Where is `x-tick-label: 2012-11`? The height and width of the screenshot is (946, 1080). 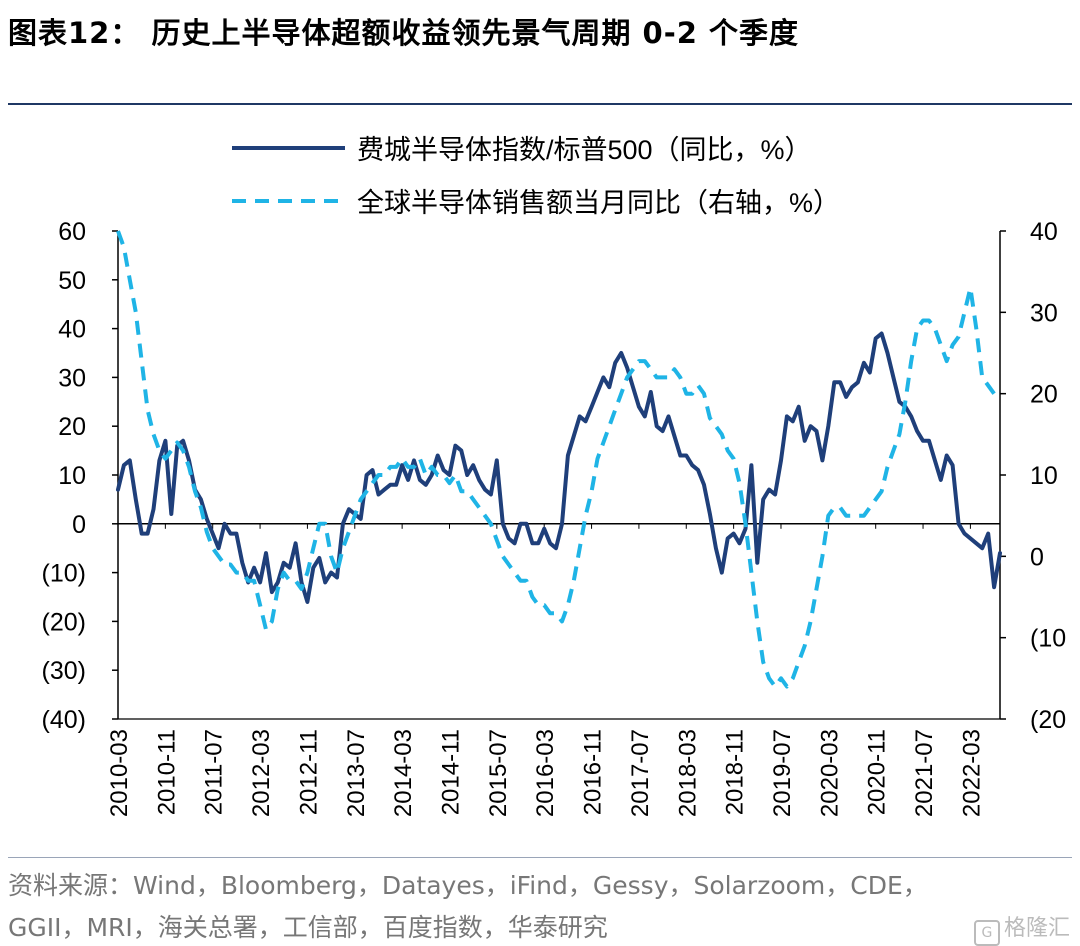
x-tick-label: 2012-11 is located at coordinates (308, 772).